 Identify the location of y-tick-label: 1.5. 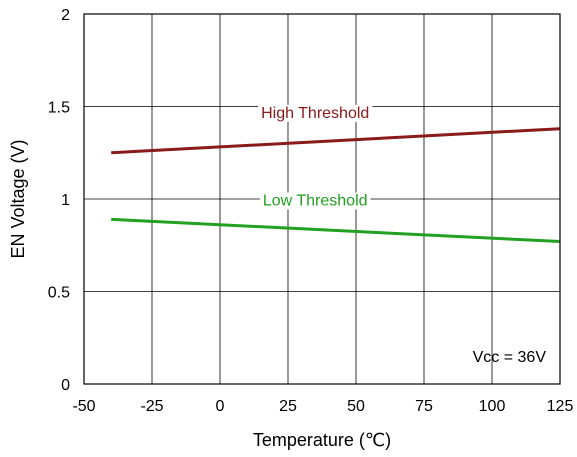
(59, 108).